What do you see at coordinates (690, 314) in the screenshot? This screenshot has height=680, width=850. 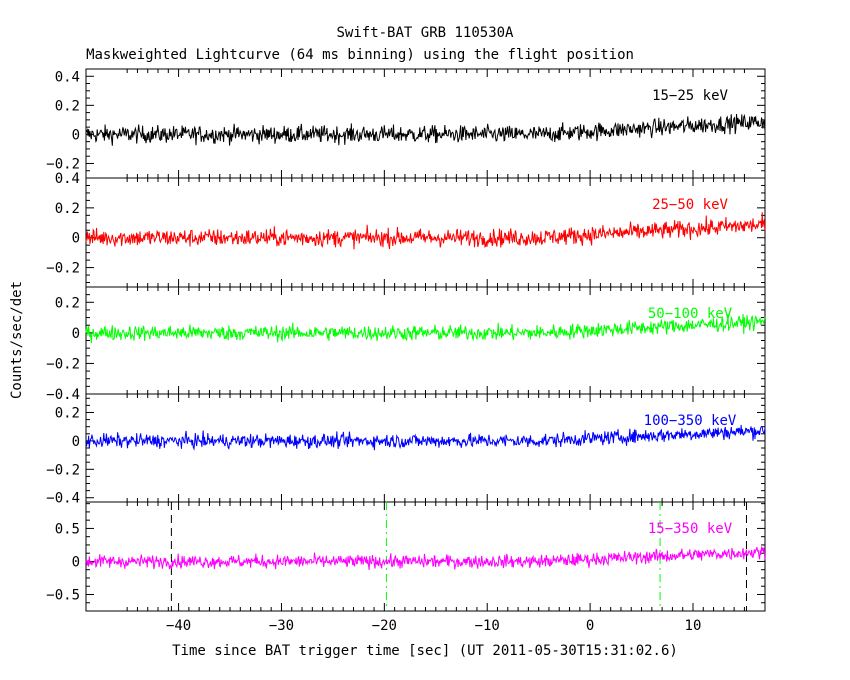 I see `band-label: 50−100 keV` at bounding box center [690, 314].